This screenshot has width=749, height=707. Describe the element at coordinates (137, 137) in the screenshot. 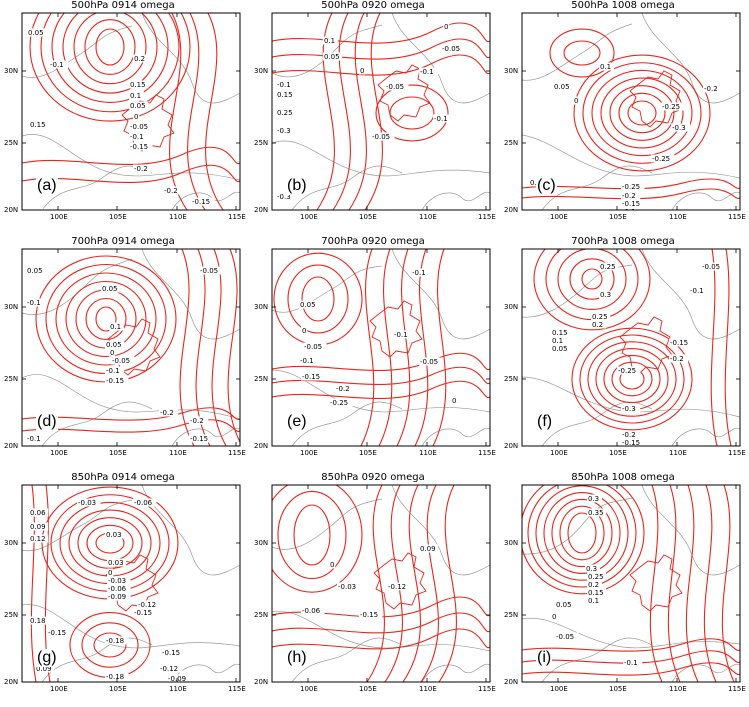

I see `contour-label: -0.1` at that location.